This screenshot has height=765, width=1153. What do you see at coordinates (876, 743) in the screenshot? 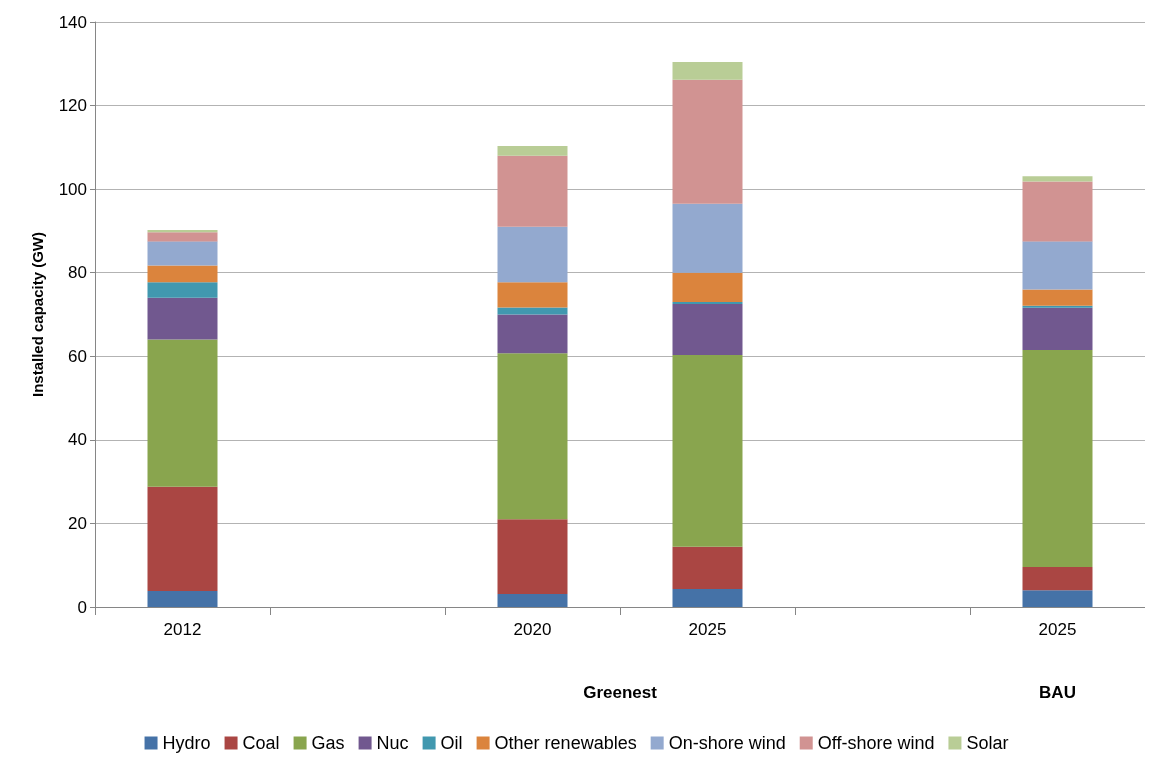
I see `legend-label: Off-shore wind` at bounding box center [876, 743].